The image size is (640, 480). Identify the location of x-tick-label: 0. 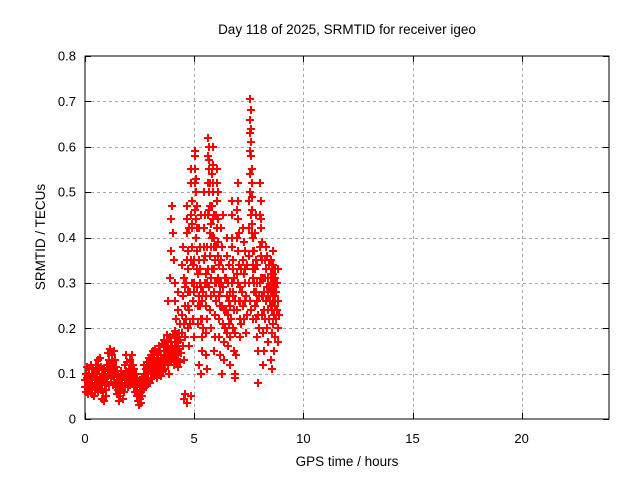
(84, 438).